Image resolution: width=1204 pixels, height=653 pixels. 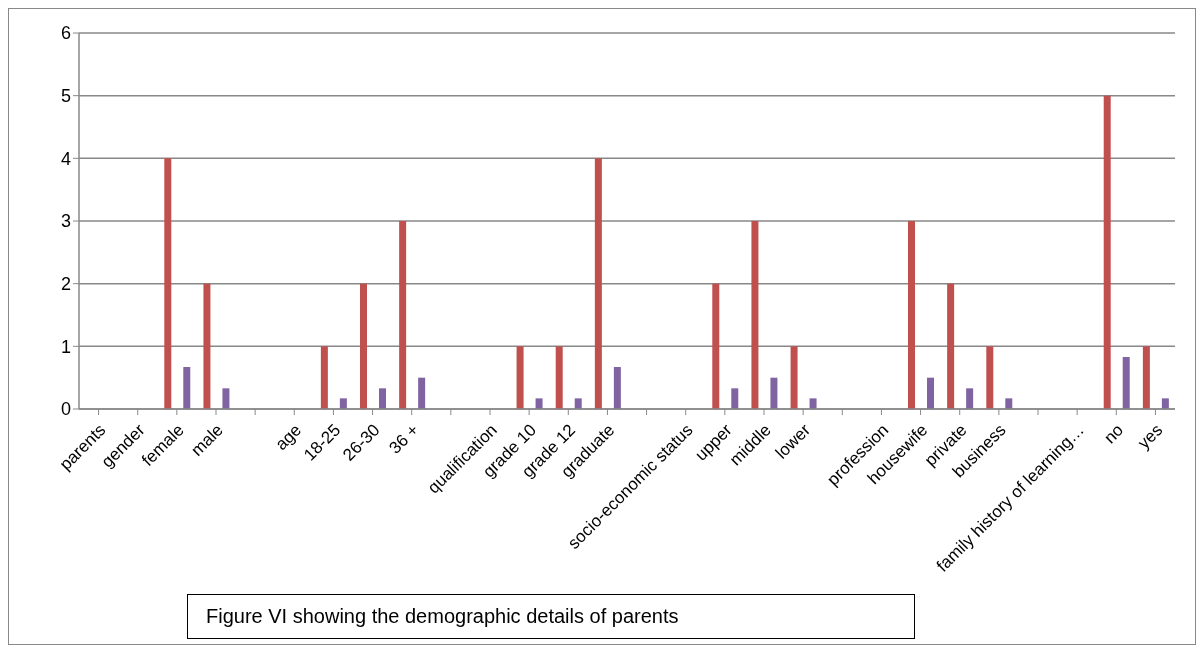 I want to click on y-tick-label: 5, so click(x=65, y=96).